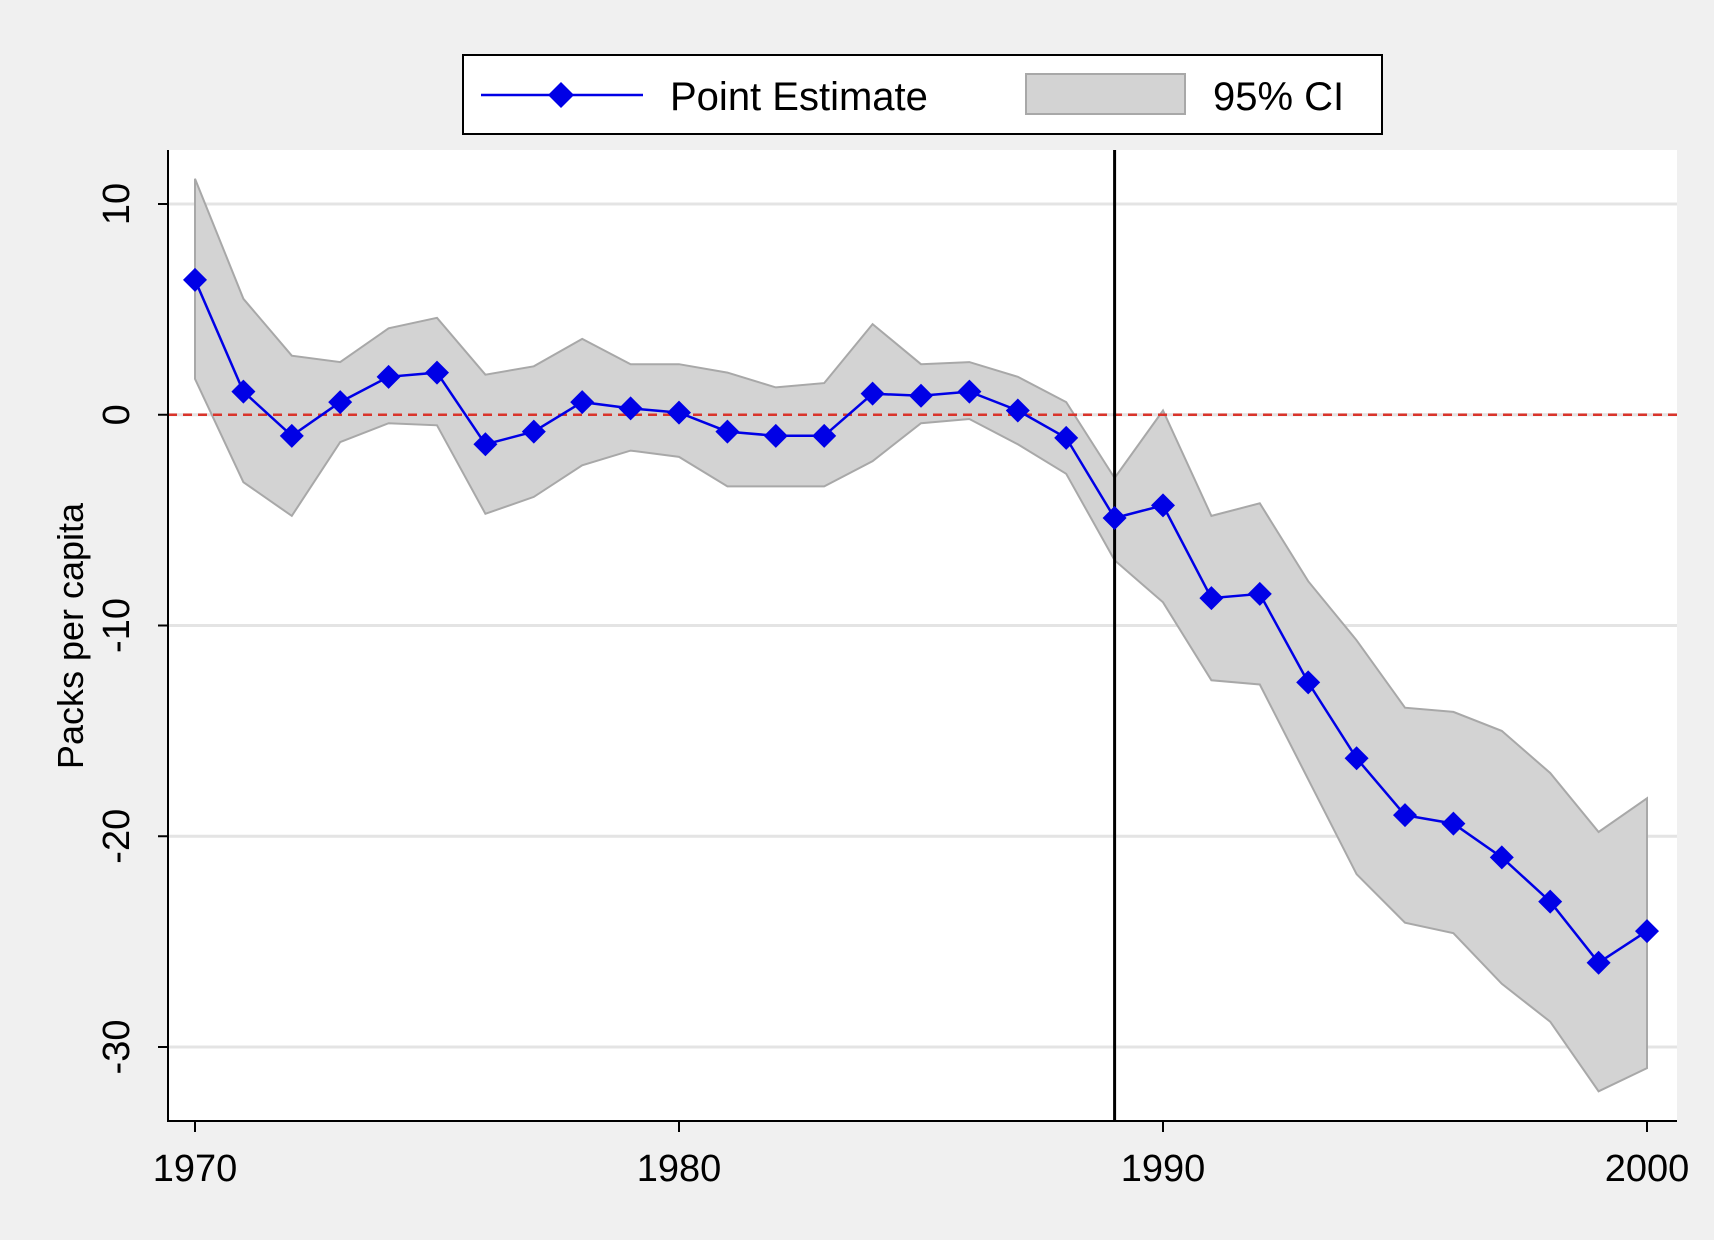 The height and width of the screenshot is (1240, 1714). I want to click on x-tick-label: 1980, so click(679, 1169).